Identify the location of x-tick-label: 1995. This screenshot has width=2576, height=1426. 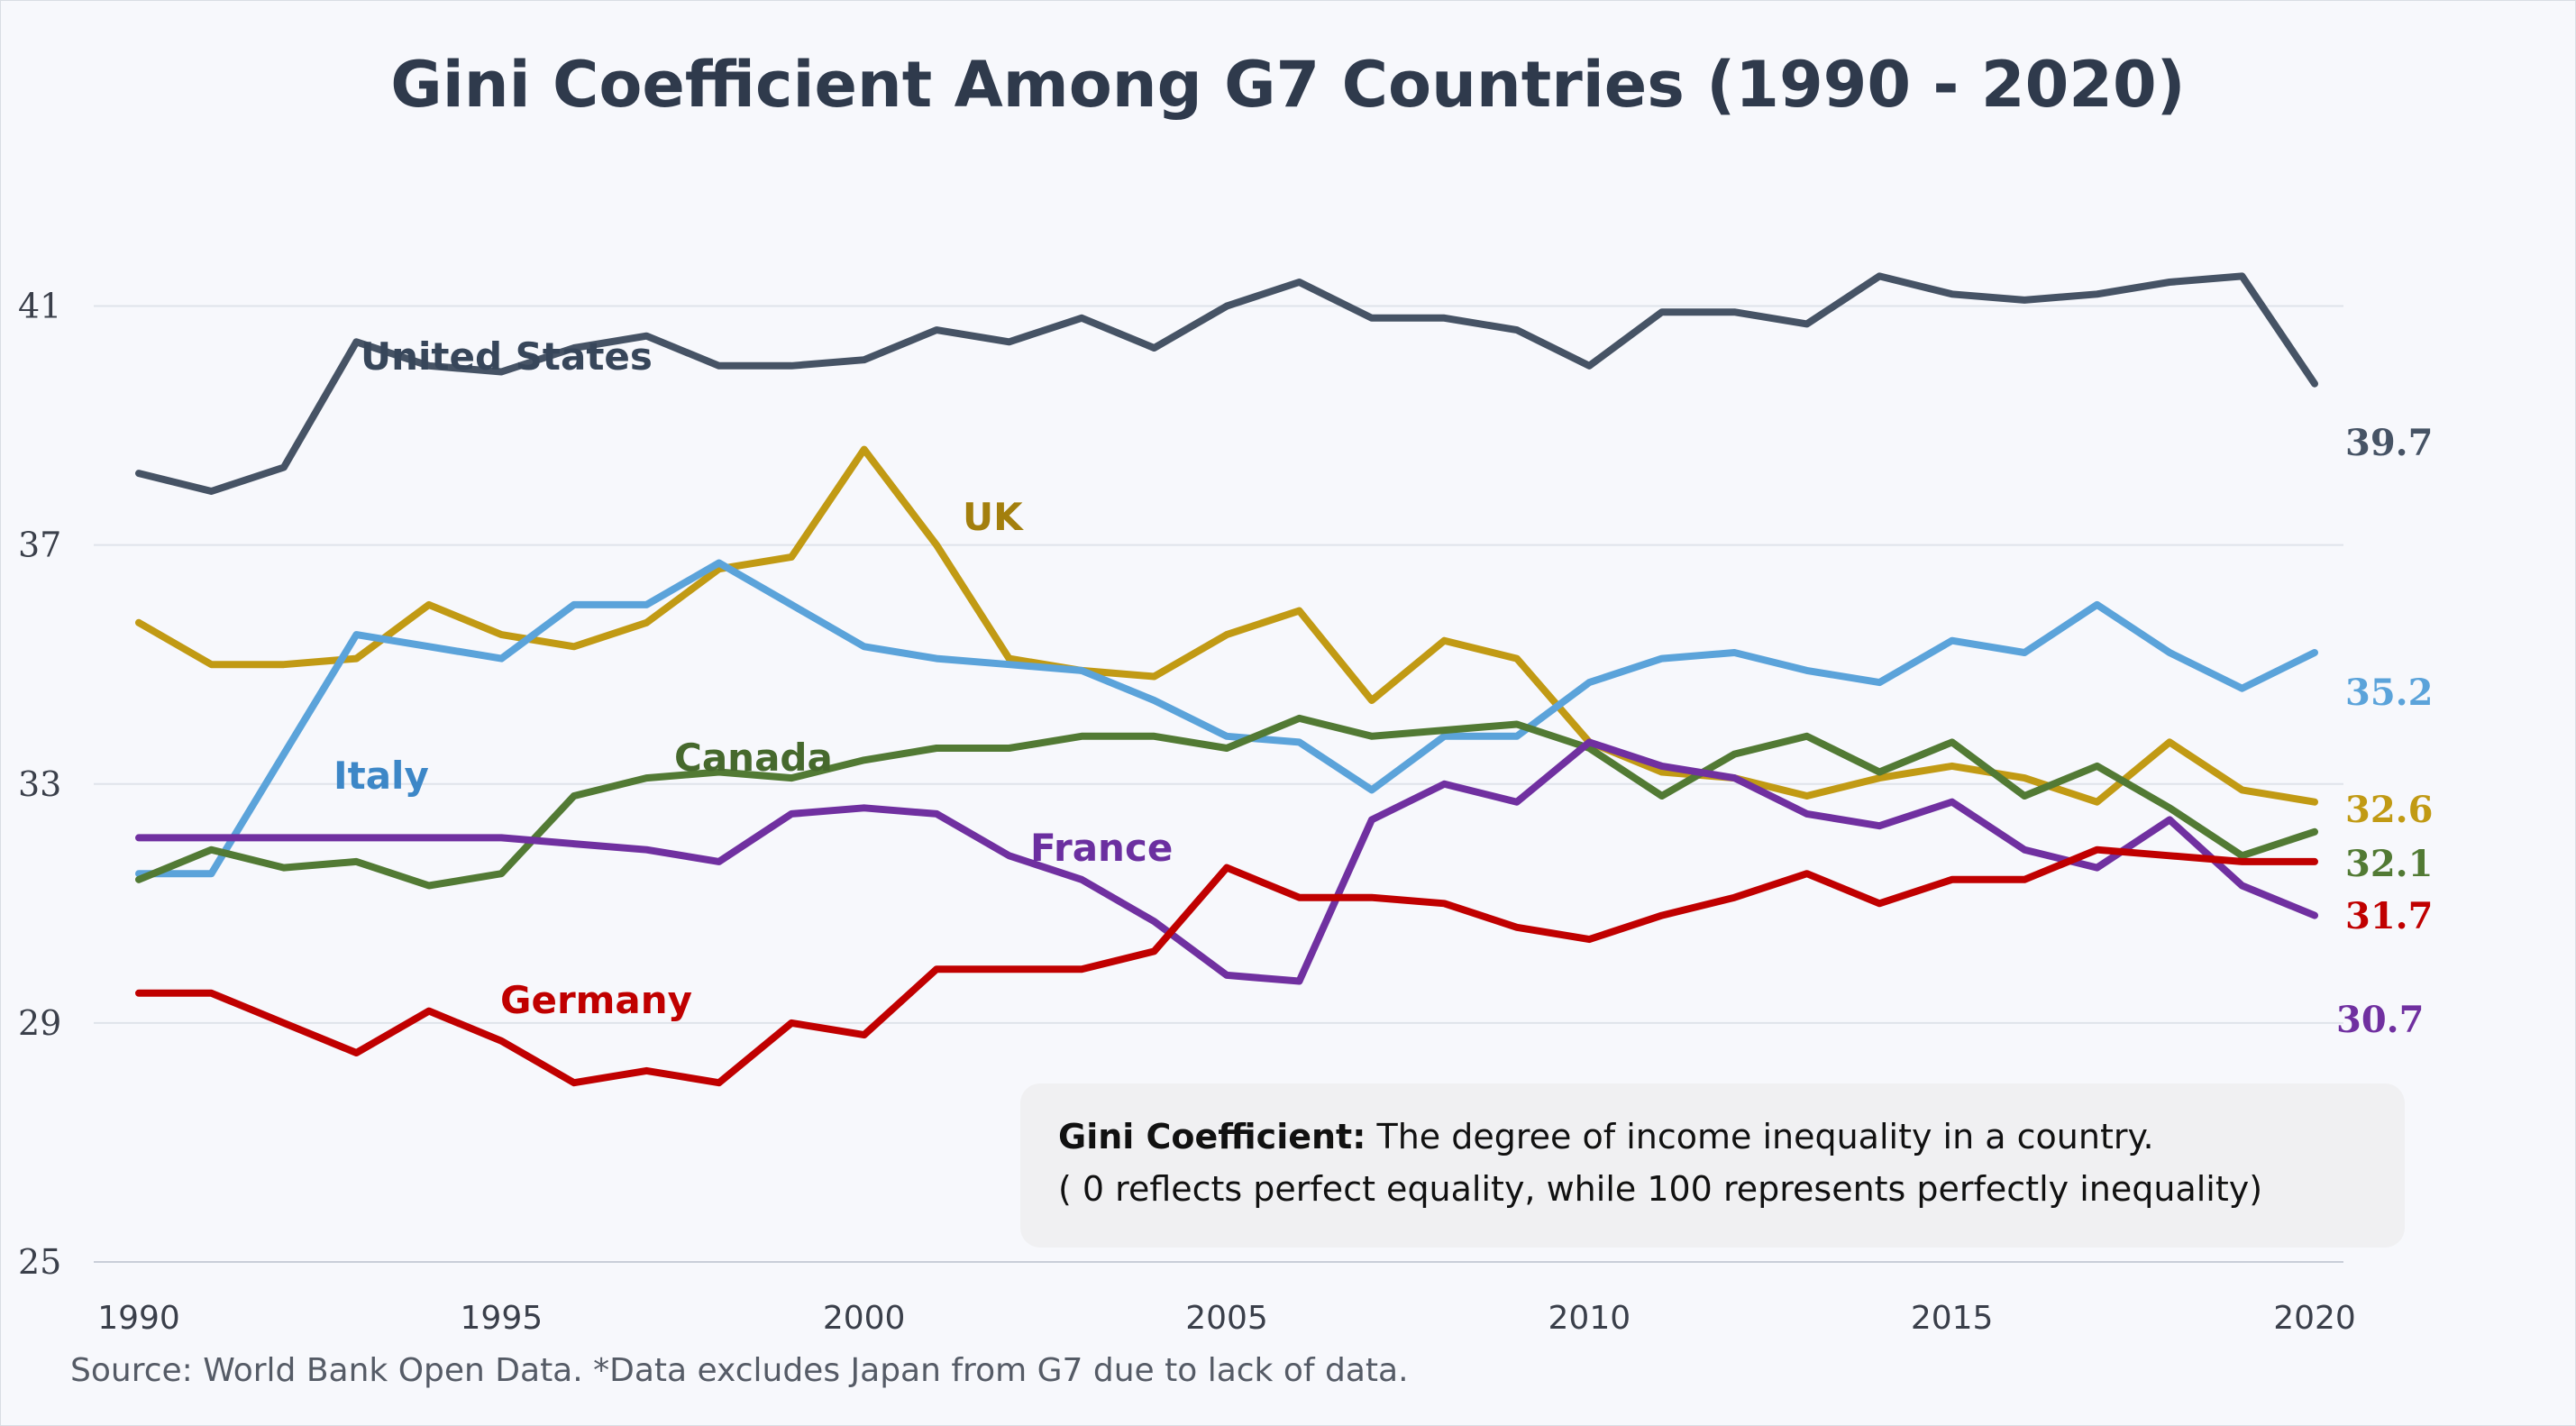
(502, 1318).